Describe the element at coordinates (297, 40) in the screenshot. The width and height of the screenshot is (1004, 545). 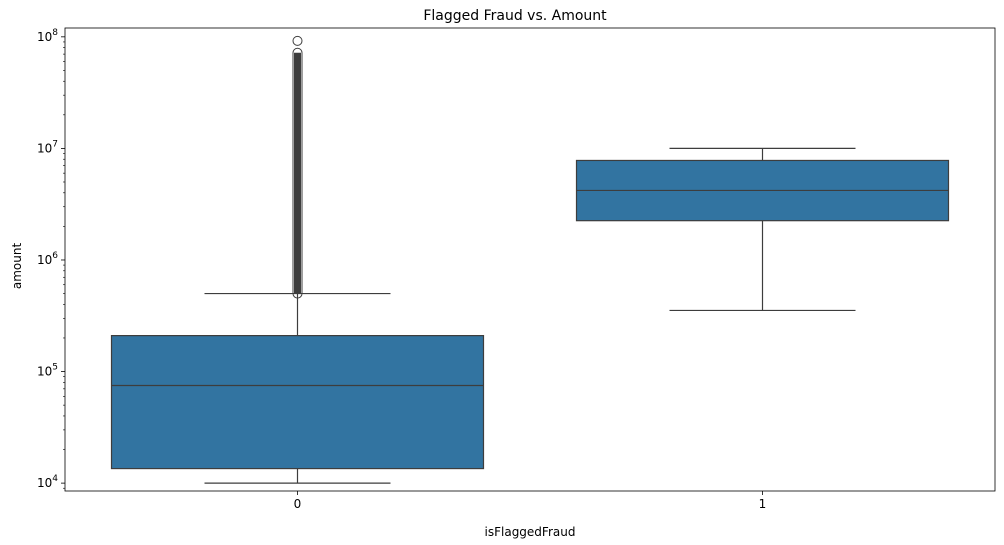
I see `outlier-point` at that location.